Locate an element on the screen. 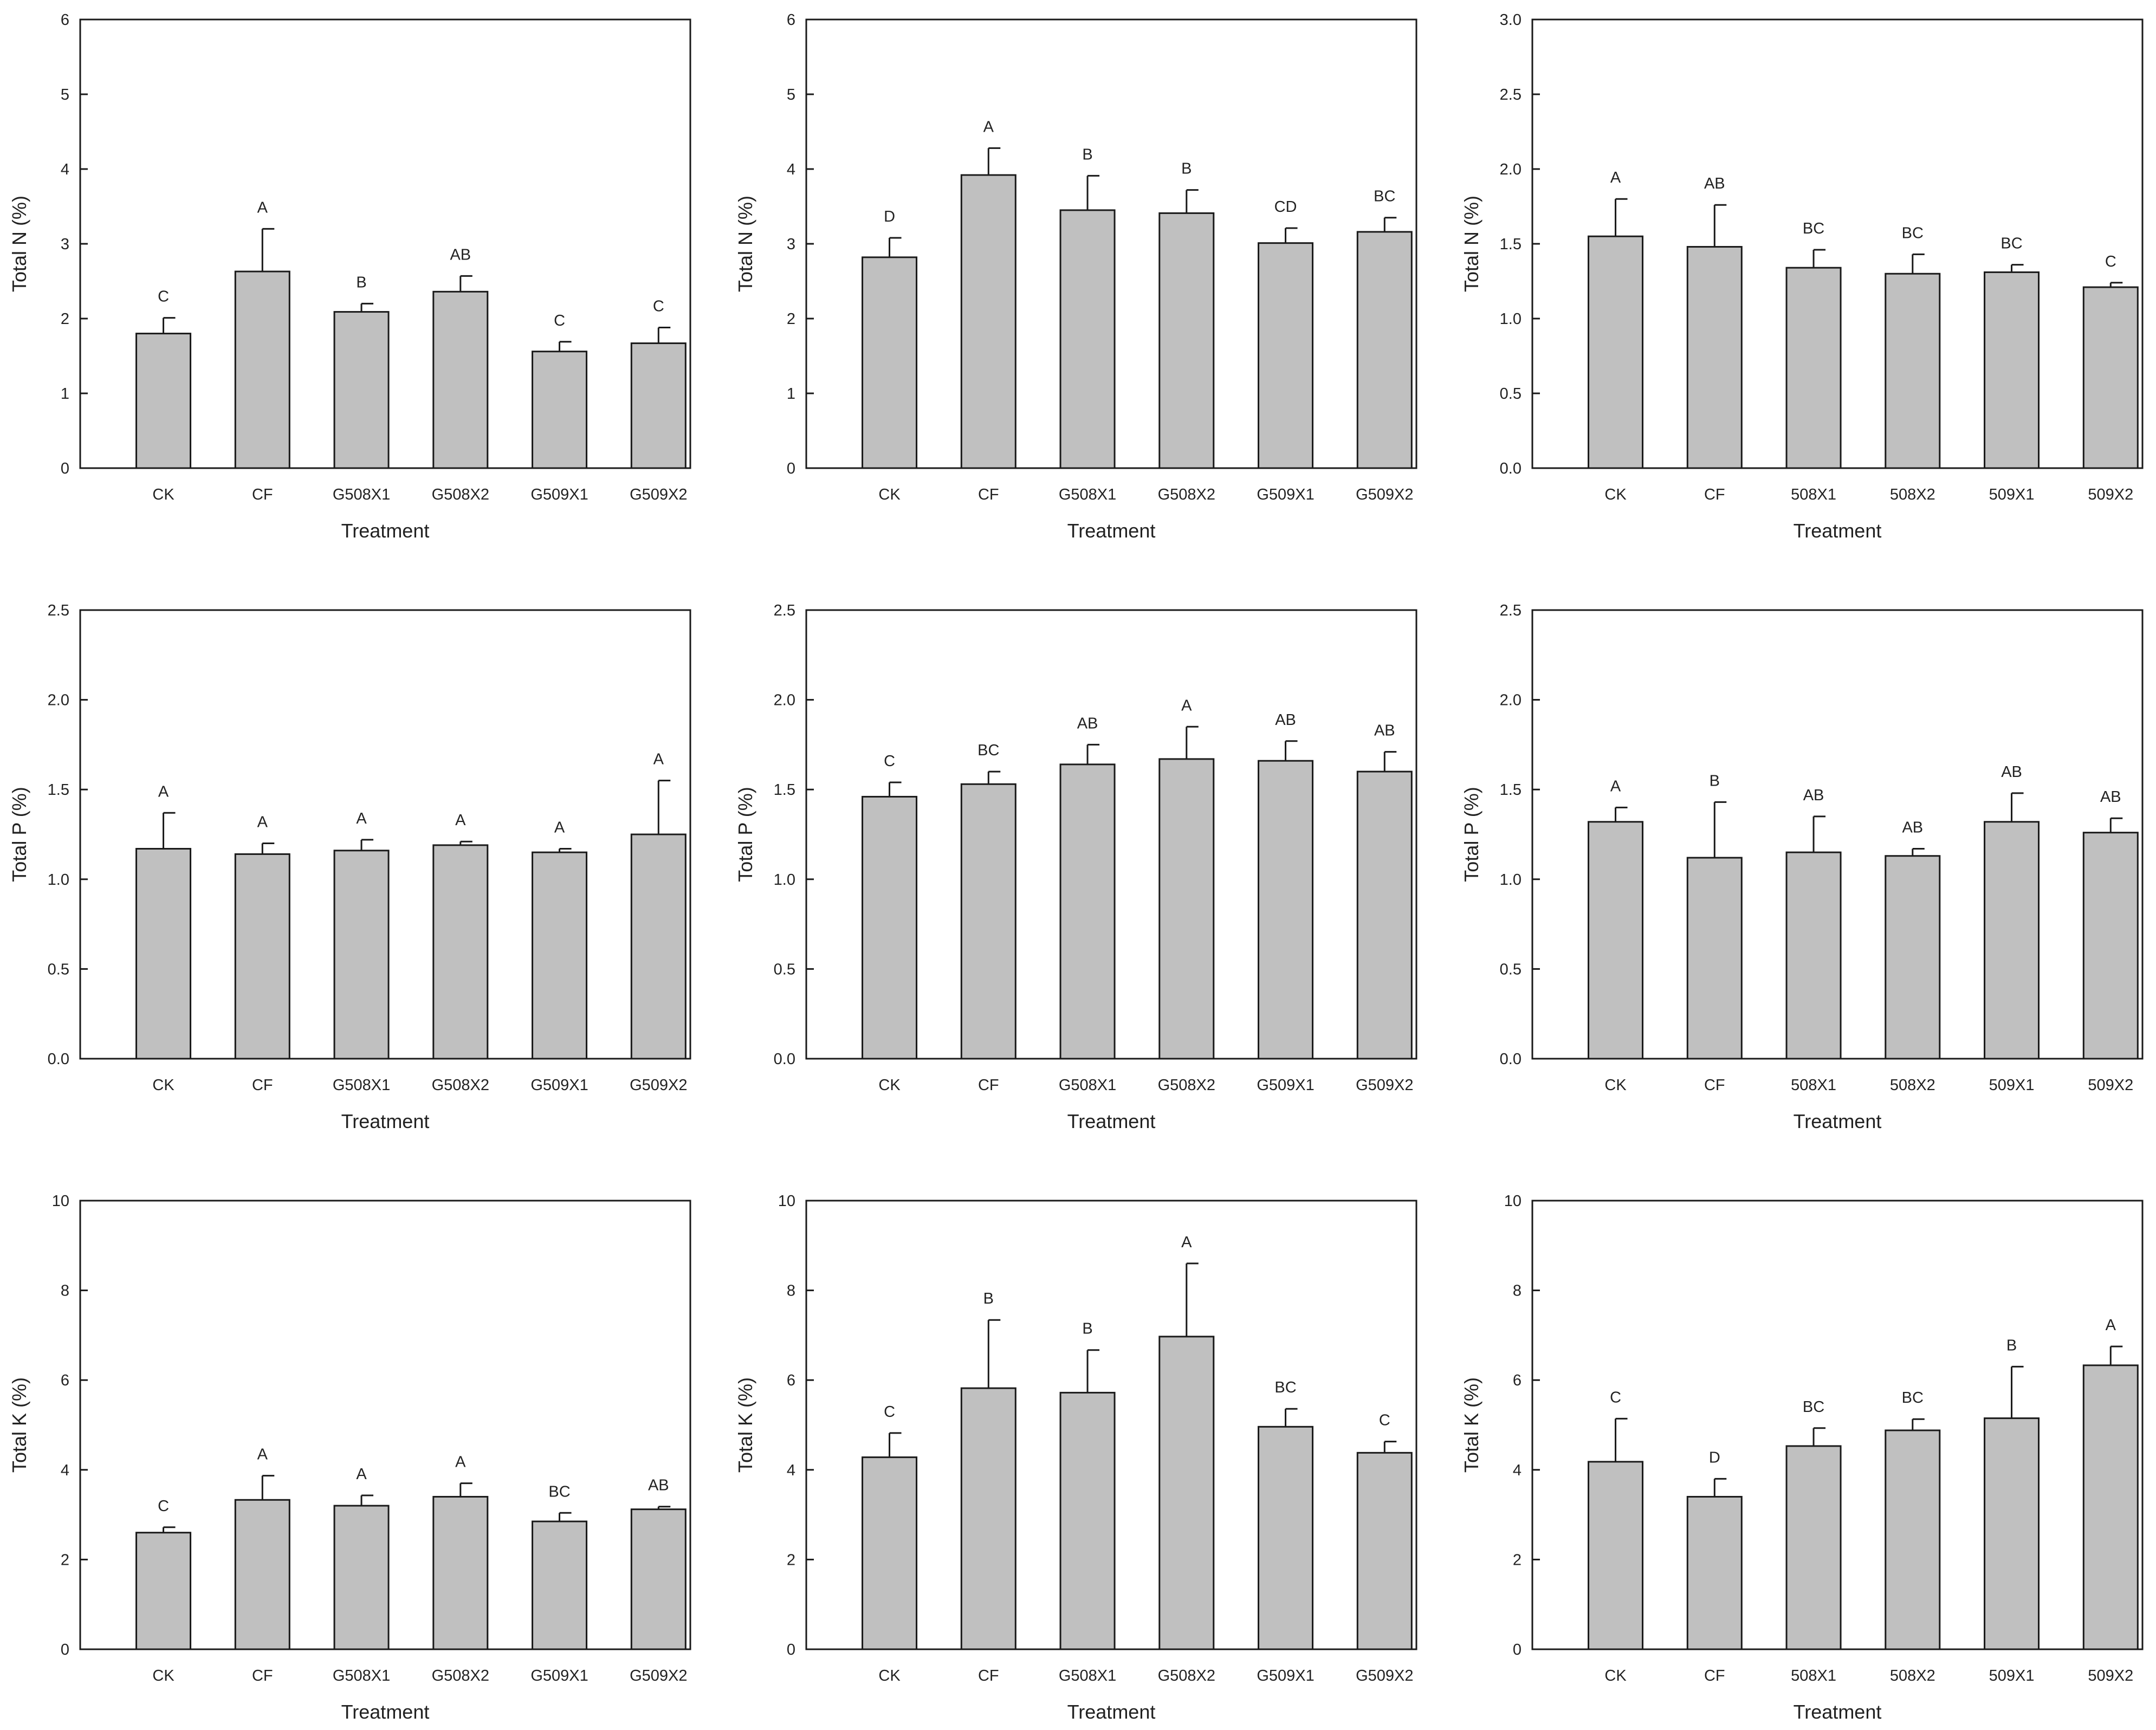 The width and height of the screenshot is (2156, 1730). y-tick-label: 2.5 is located at coordinates (1510, 610).